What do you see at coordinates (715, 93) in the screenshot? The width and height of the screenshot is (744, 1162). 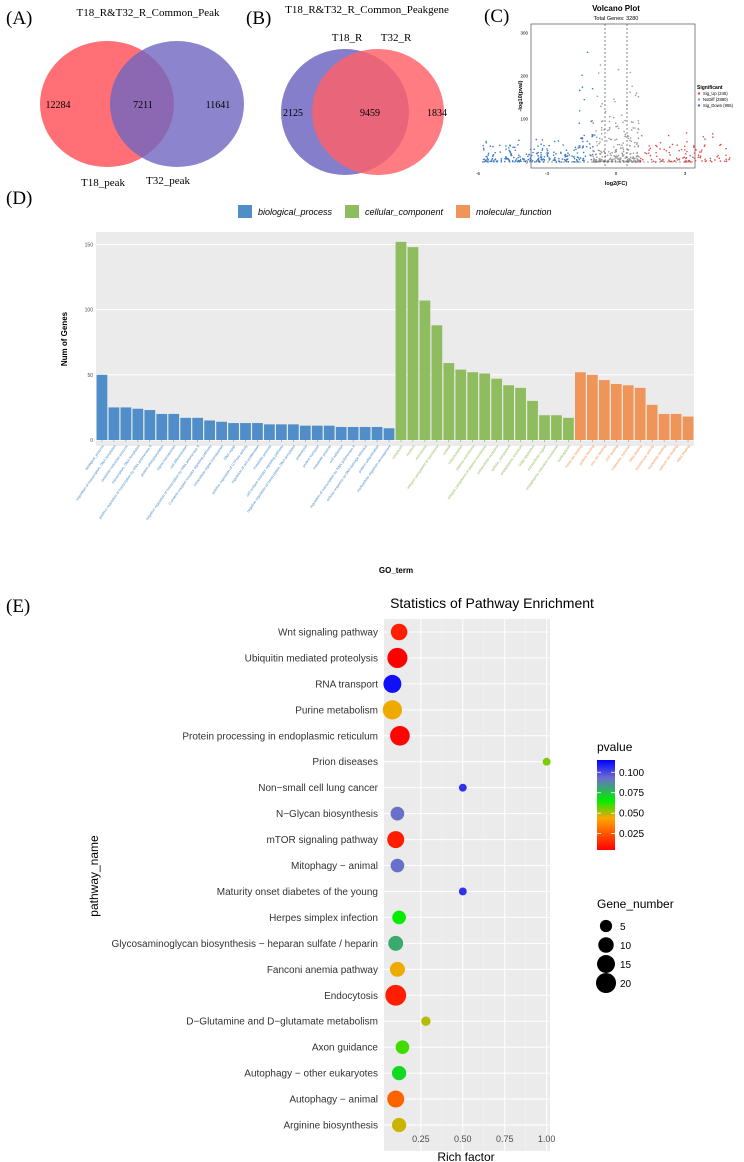 I see `volcano-legend-label: Sig_Up (245)` at bounding box center [715, 93].